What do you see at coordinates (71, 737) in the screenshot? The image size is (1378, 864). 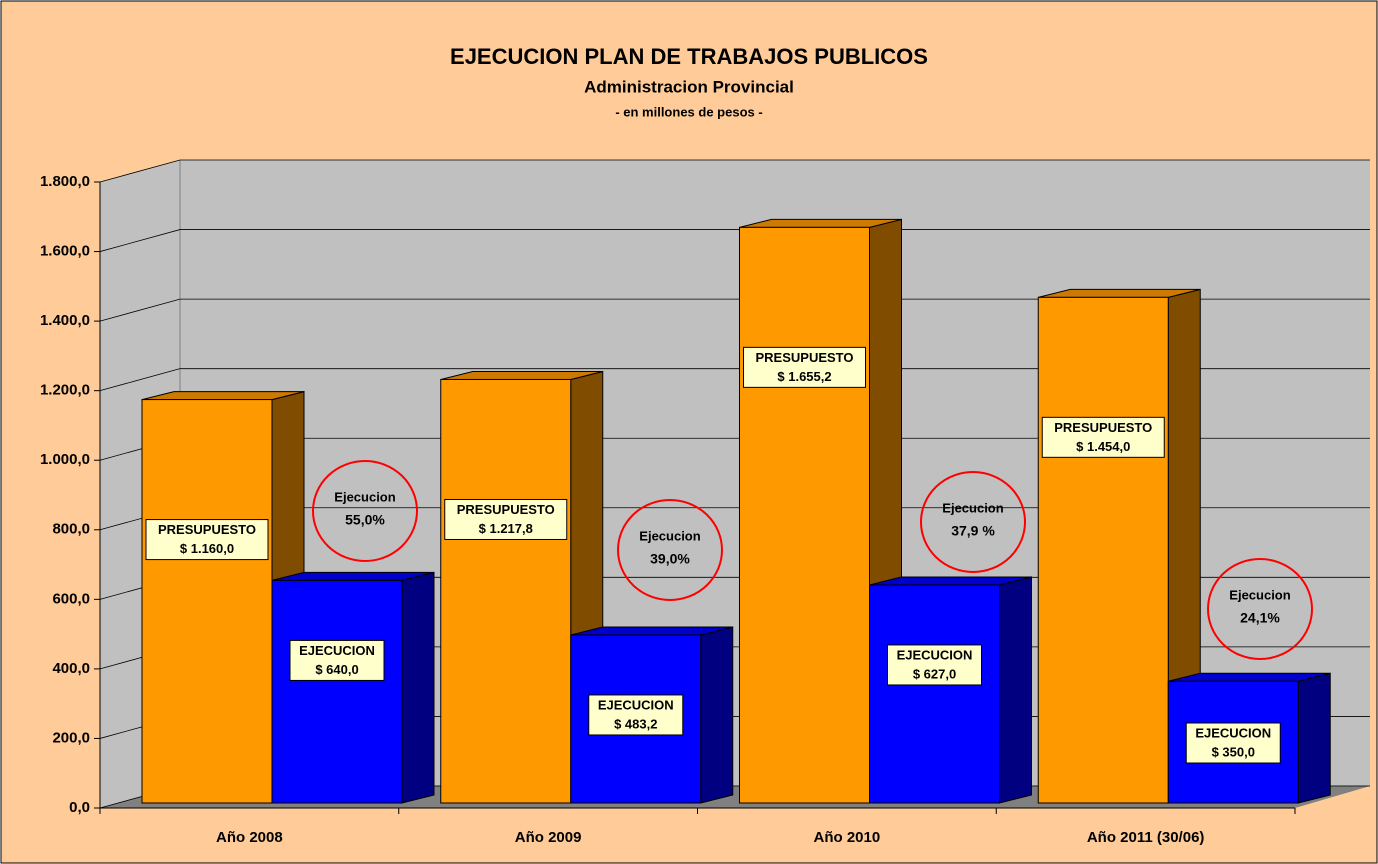 I see `y-tick-label: 200,0` at bounding box center [71, 737].